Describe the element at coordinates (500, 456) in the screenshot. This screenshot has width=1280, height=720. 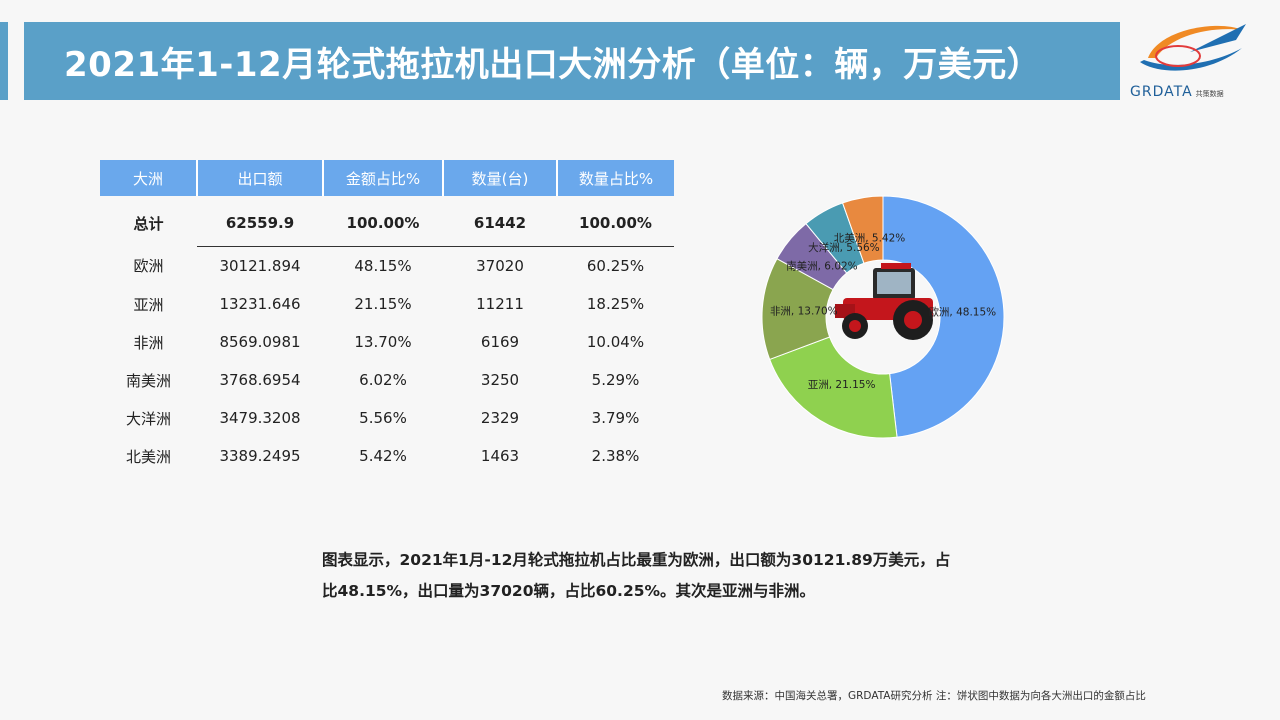
I see `table-cell: 1463` at that location.